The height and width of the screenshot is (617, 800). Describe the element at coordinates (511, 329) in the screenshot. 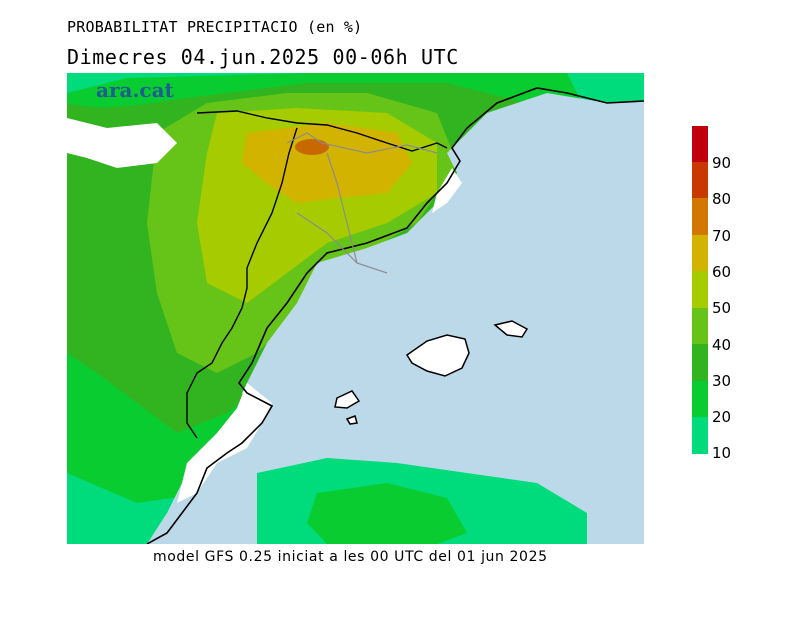

I see `island-menorca` at that location.